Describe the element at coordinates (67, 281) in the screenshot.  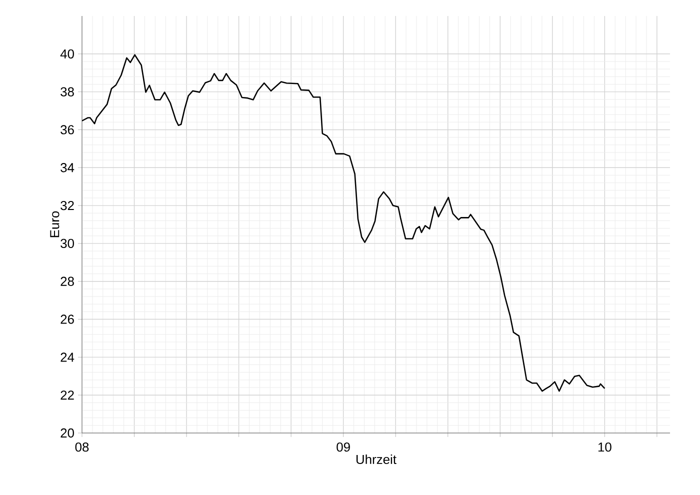
I see `y-tick-label: 28` at that location.